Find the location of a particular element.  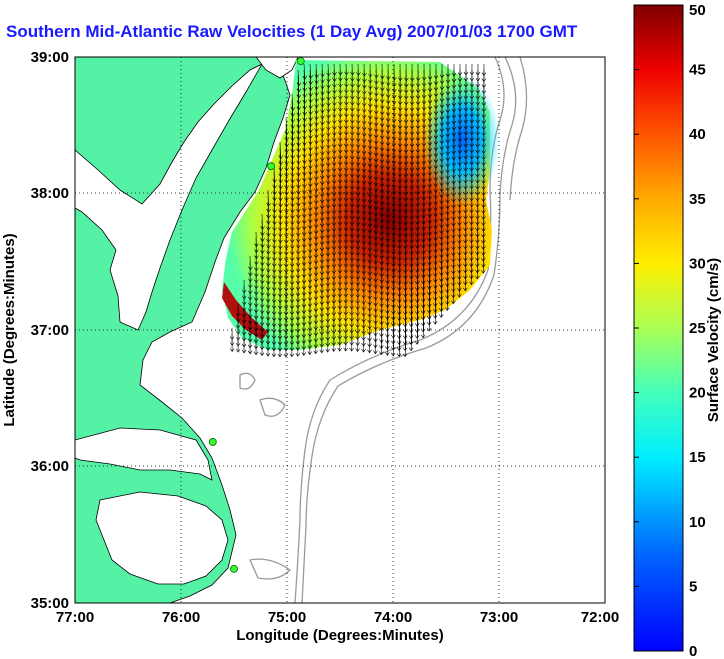

albemarle-sound is located at coordinates (144, 454).